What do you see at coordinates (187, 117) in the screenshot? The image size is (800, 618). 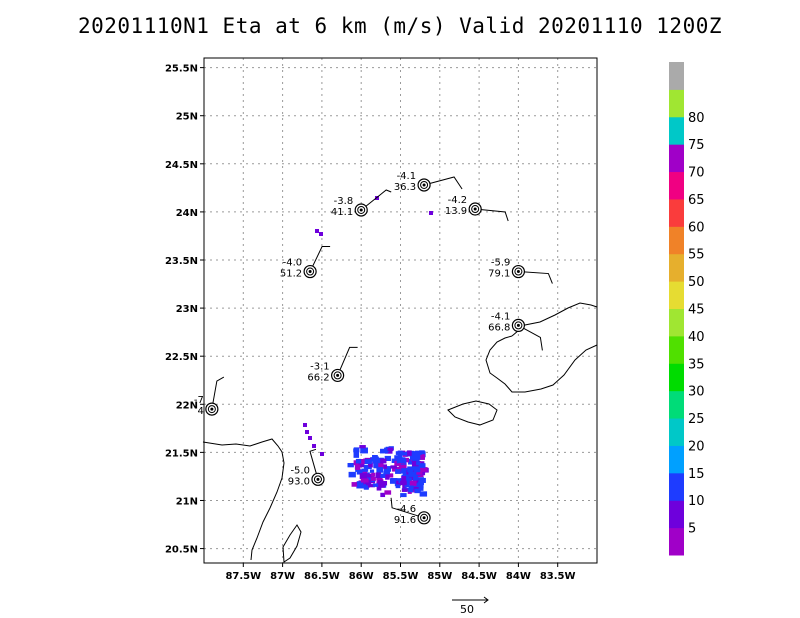 I see `y-tick-label: 25N` at bounding box center [187, 117].